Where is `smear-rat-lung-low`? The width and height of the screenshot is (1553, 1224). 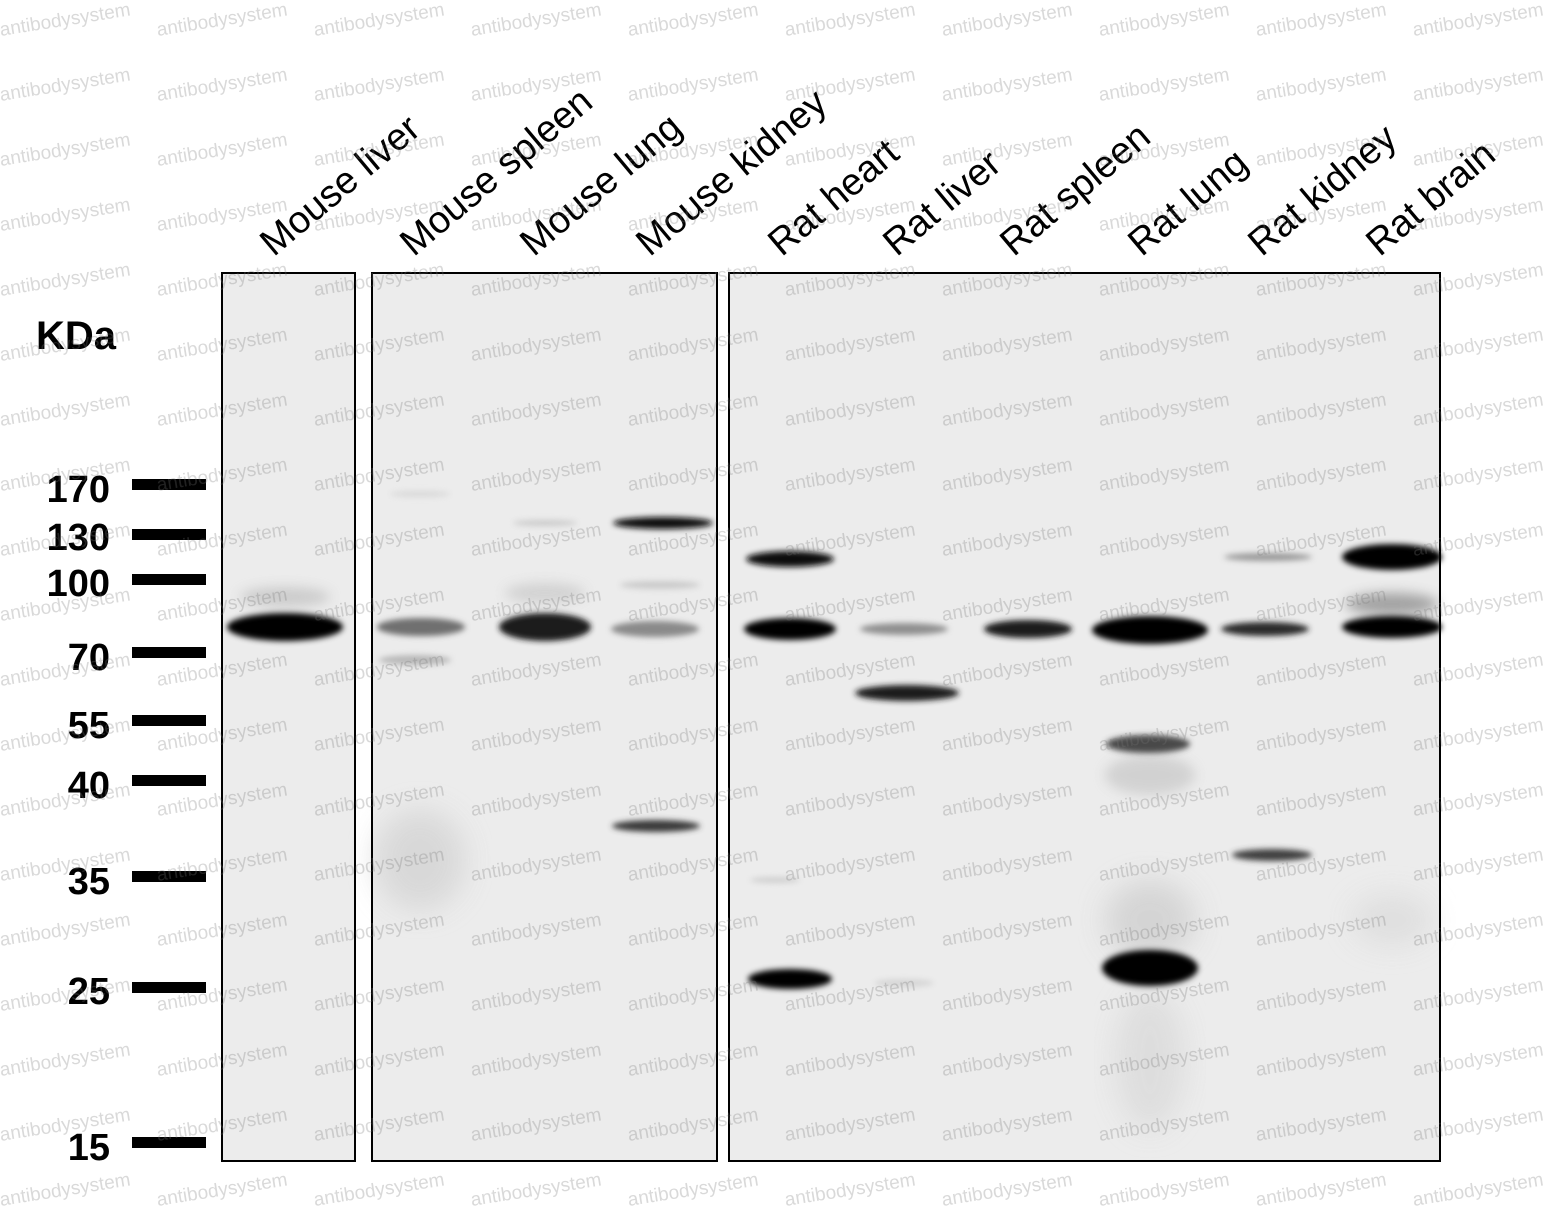
smear-rat-lung-low is located at coordinates (1150, 920).